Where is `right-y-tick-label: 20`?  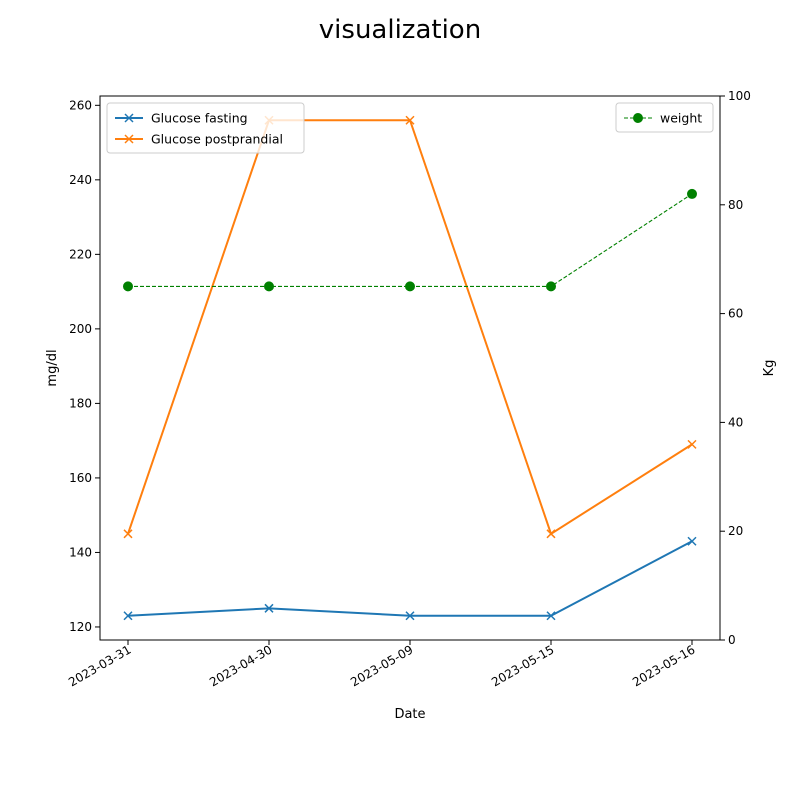
right-y-tick-label: 20 is located at coordinates (735, 531).